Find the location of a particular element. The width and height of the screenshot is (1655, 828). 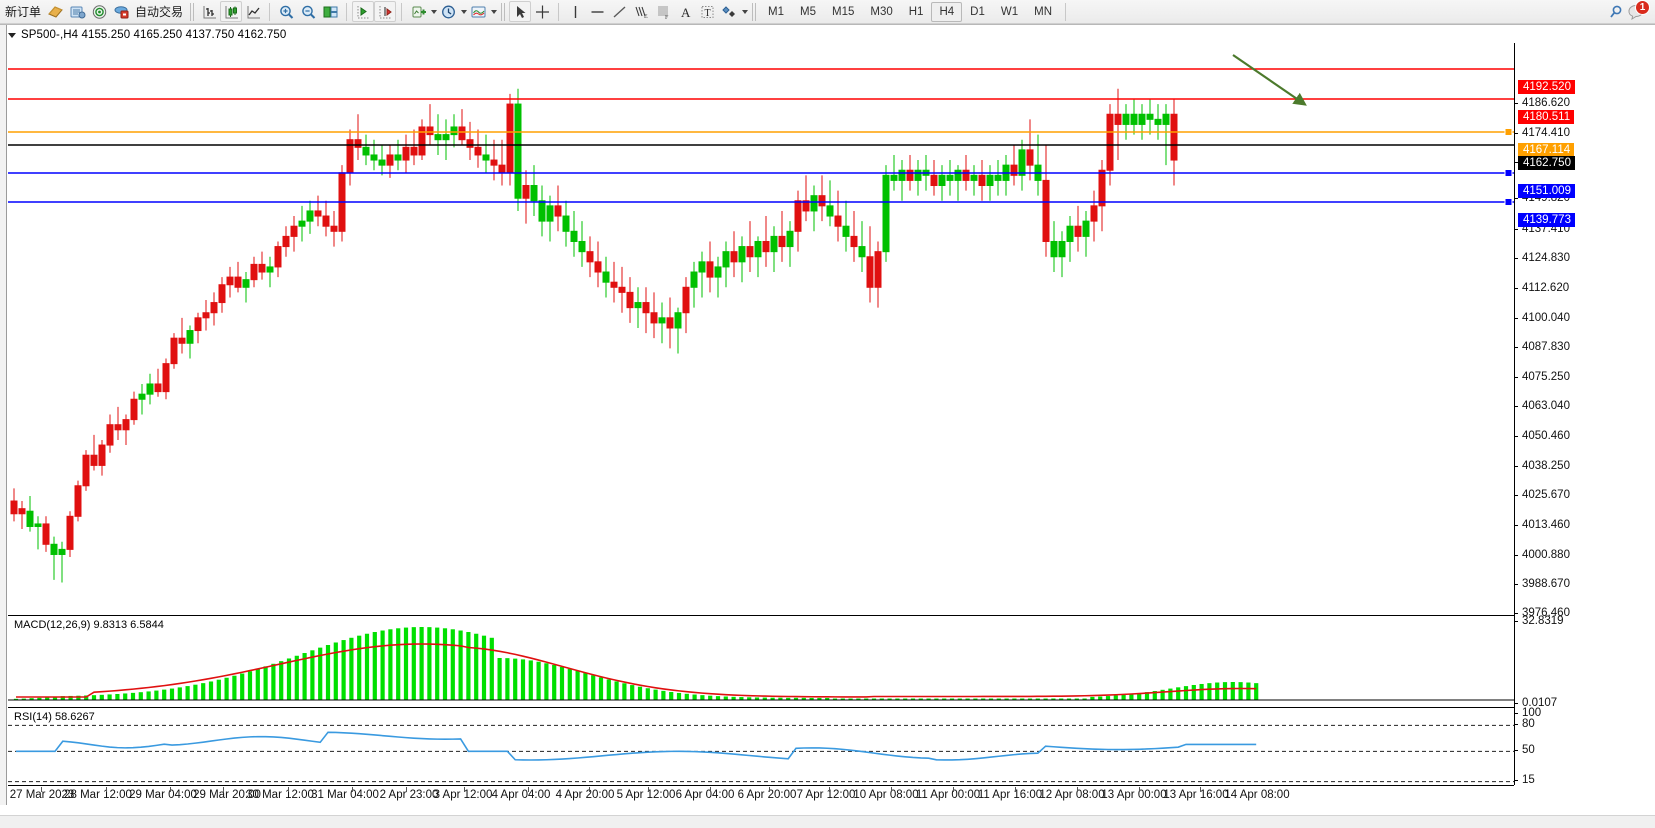

price-tick: 3976.460 is located at coordinates (1542, 613).